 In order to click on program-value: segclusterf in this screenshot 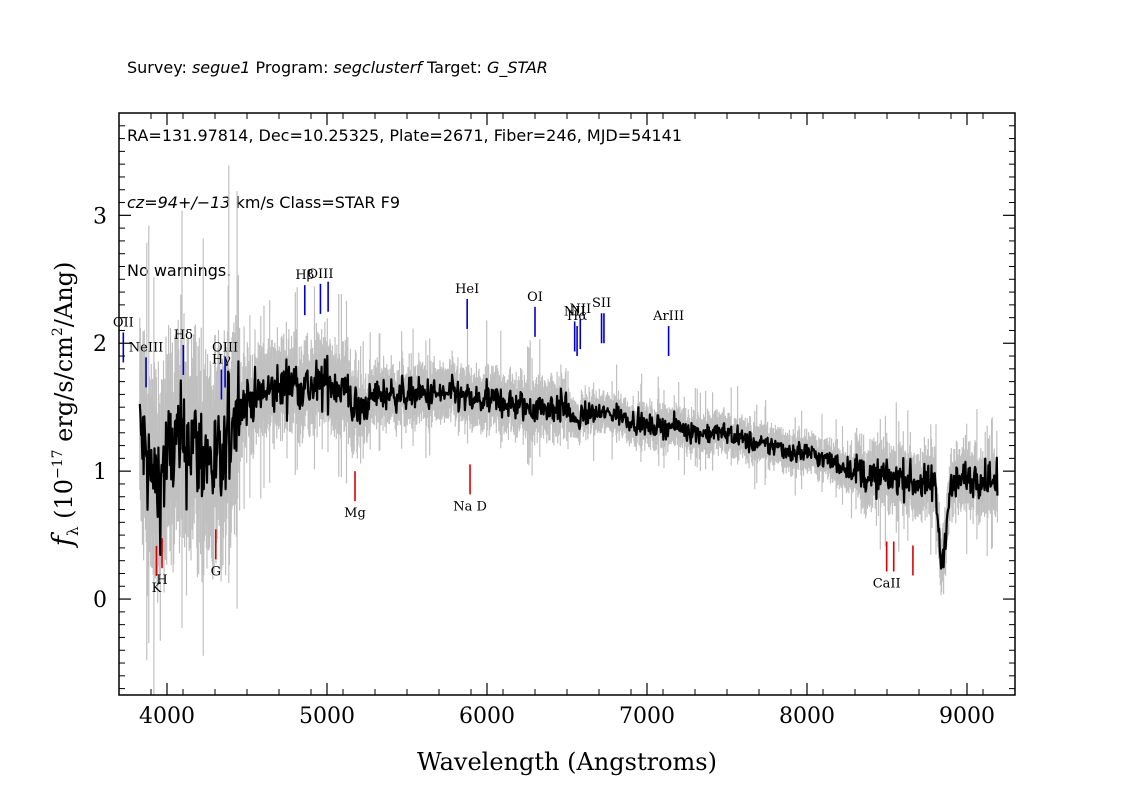, I will do `click(377, 67)`.